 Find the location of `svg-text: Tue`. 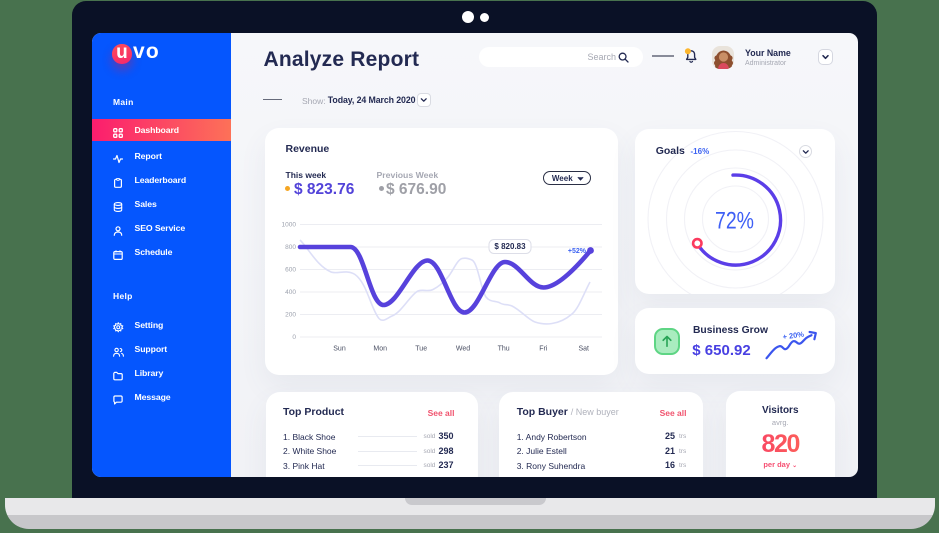

svg-text: Tue is located at coordinates (421, 349).